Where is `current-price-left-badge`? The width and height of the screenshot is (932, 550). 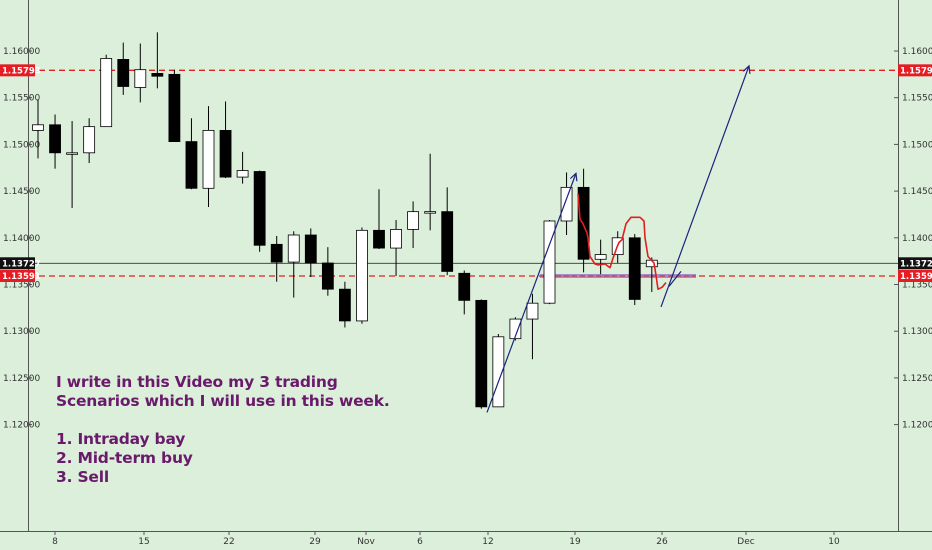
current-price-left-badge is located at coordinates (17, 263).